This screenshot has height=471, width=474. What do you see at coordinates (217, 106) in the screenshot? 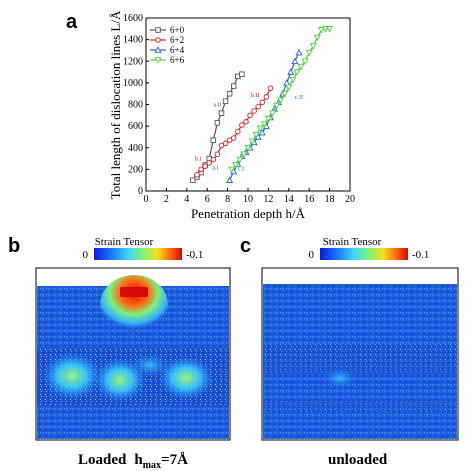
I see `annotation-label: a.II` at bounding box center [217, 106].